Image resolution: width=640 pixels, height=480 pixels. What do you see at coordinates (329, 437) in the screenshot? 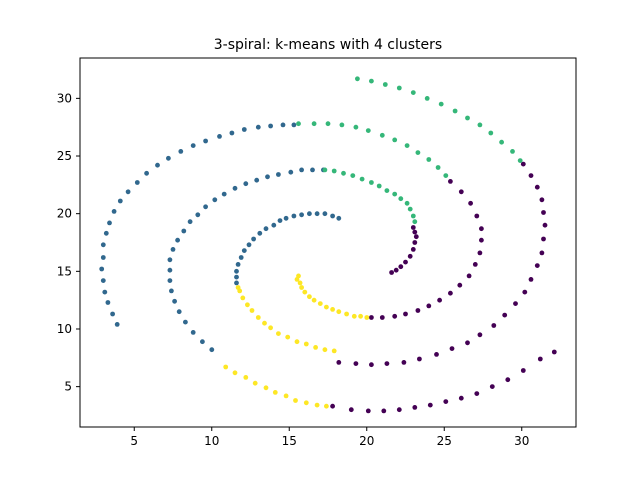
I see `x-axis: 5 10 15 20 25 30` at bounding box center [329, 437].